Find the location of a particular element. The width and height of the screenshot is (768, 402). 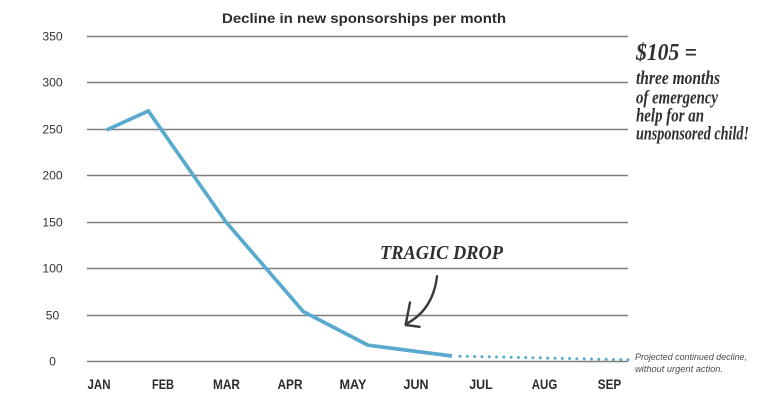

svg-text: 300 is located at coordinates (52, 83).